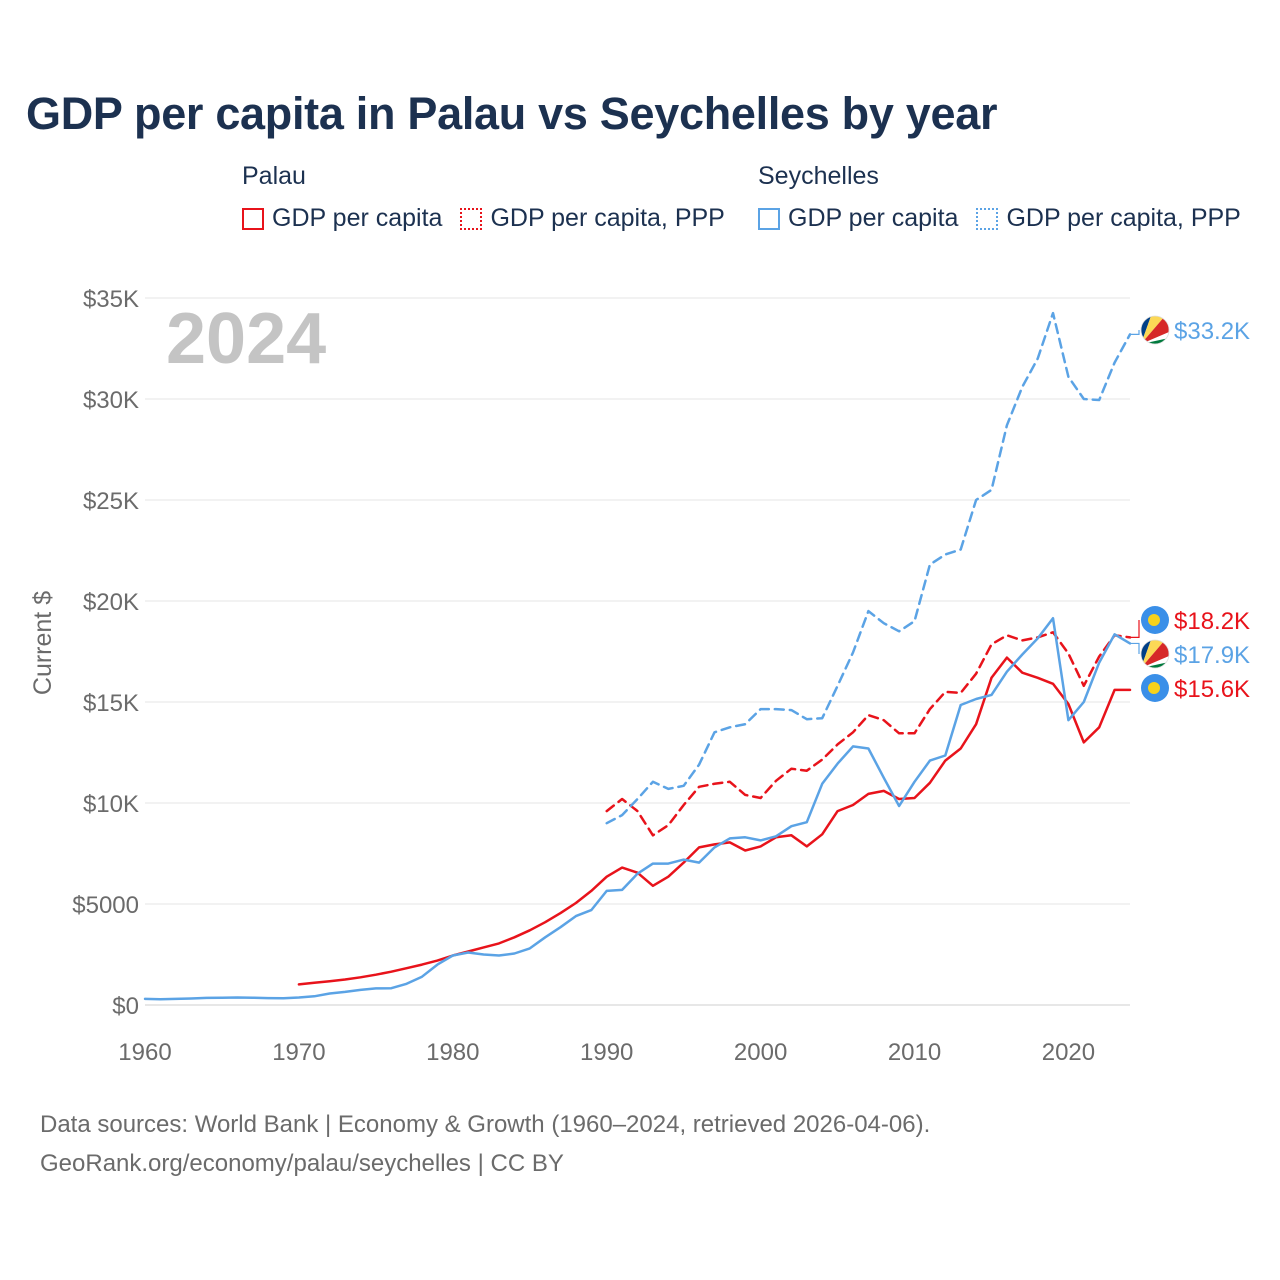  Describe the element at coordinates (105, 905) in the screenshot. I see `y-tick-label: $5000` at that location.